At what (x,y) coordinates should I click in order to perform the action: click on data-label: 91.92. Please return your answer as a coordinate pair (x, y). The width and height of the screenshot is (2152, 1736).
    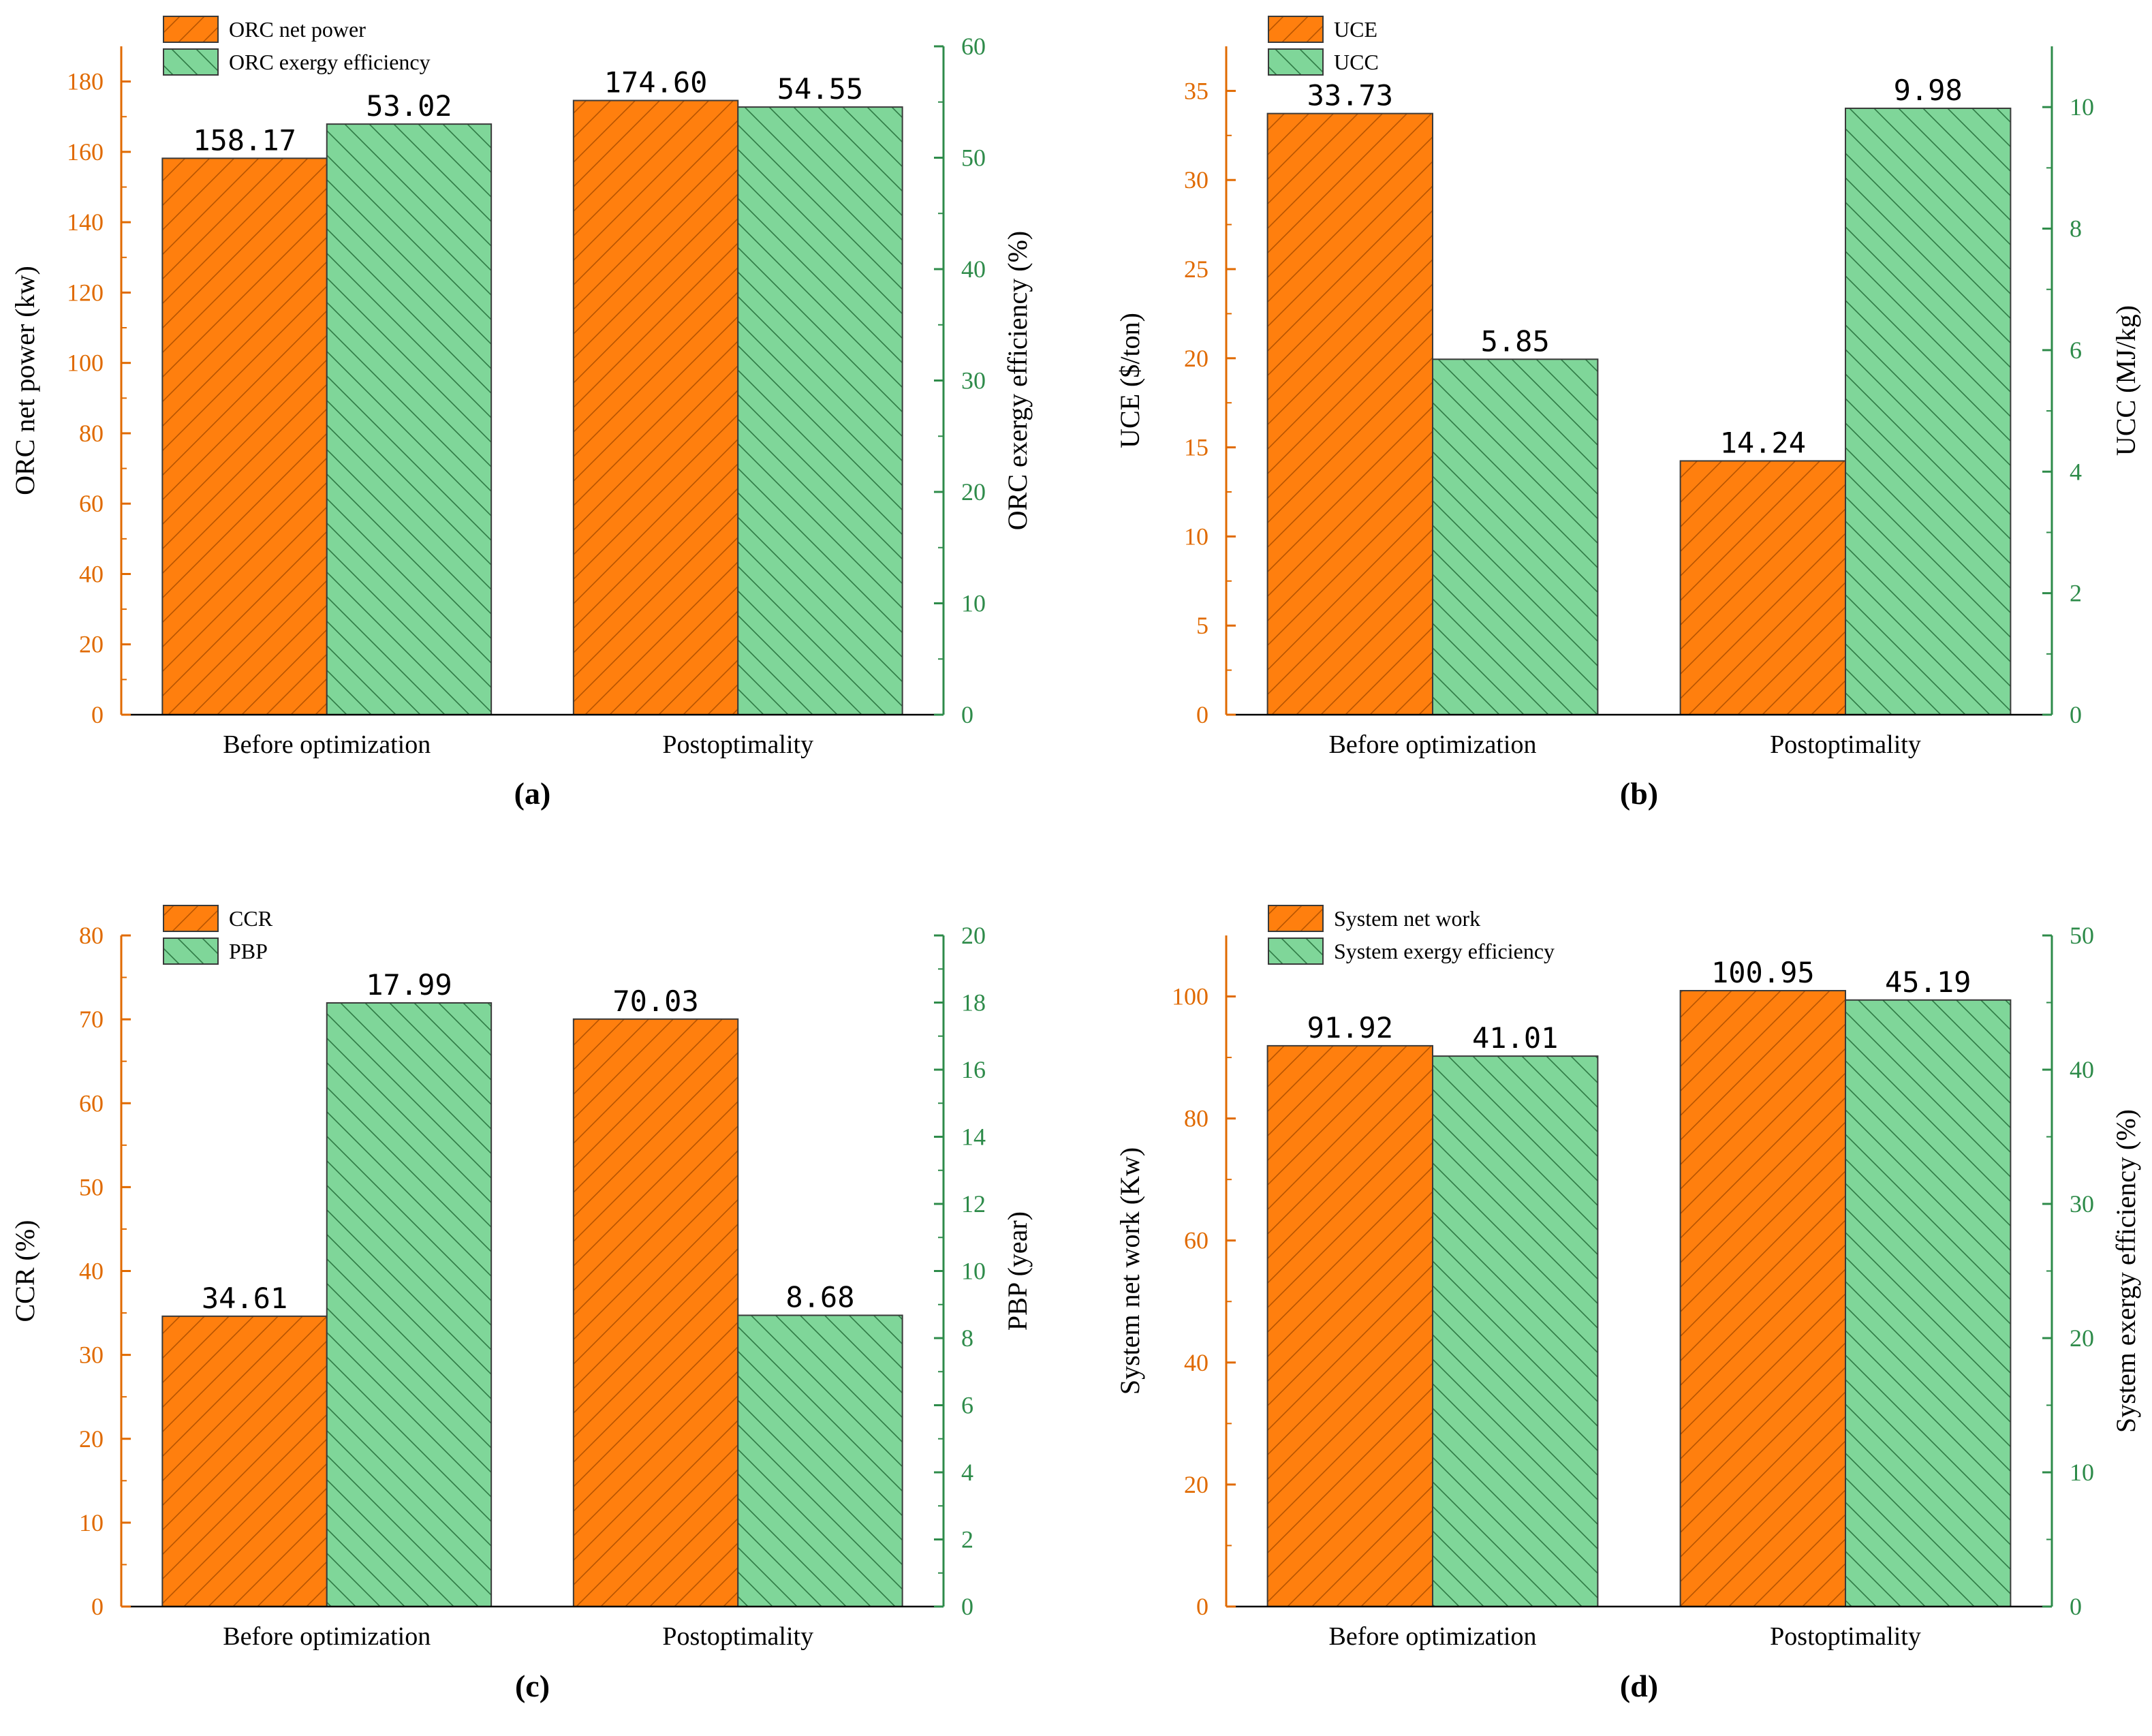
    Looking at the image, I should click on (1350, 1028).